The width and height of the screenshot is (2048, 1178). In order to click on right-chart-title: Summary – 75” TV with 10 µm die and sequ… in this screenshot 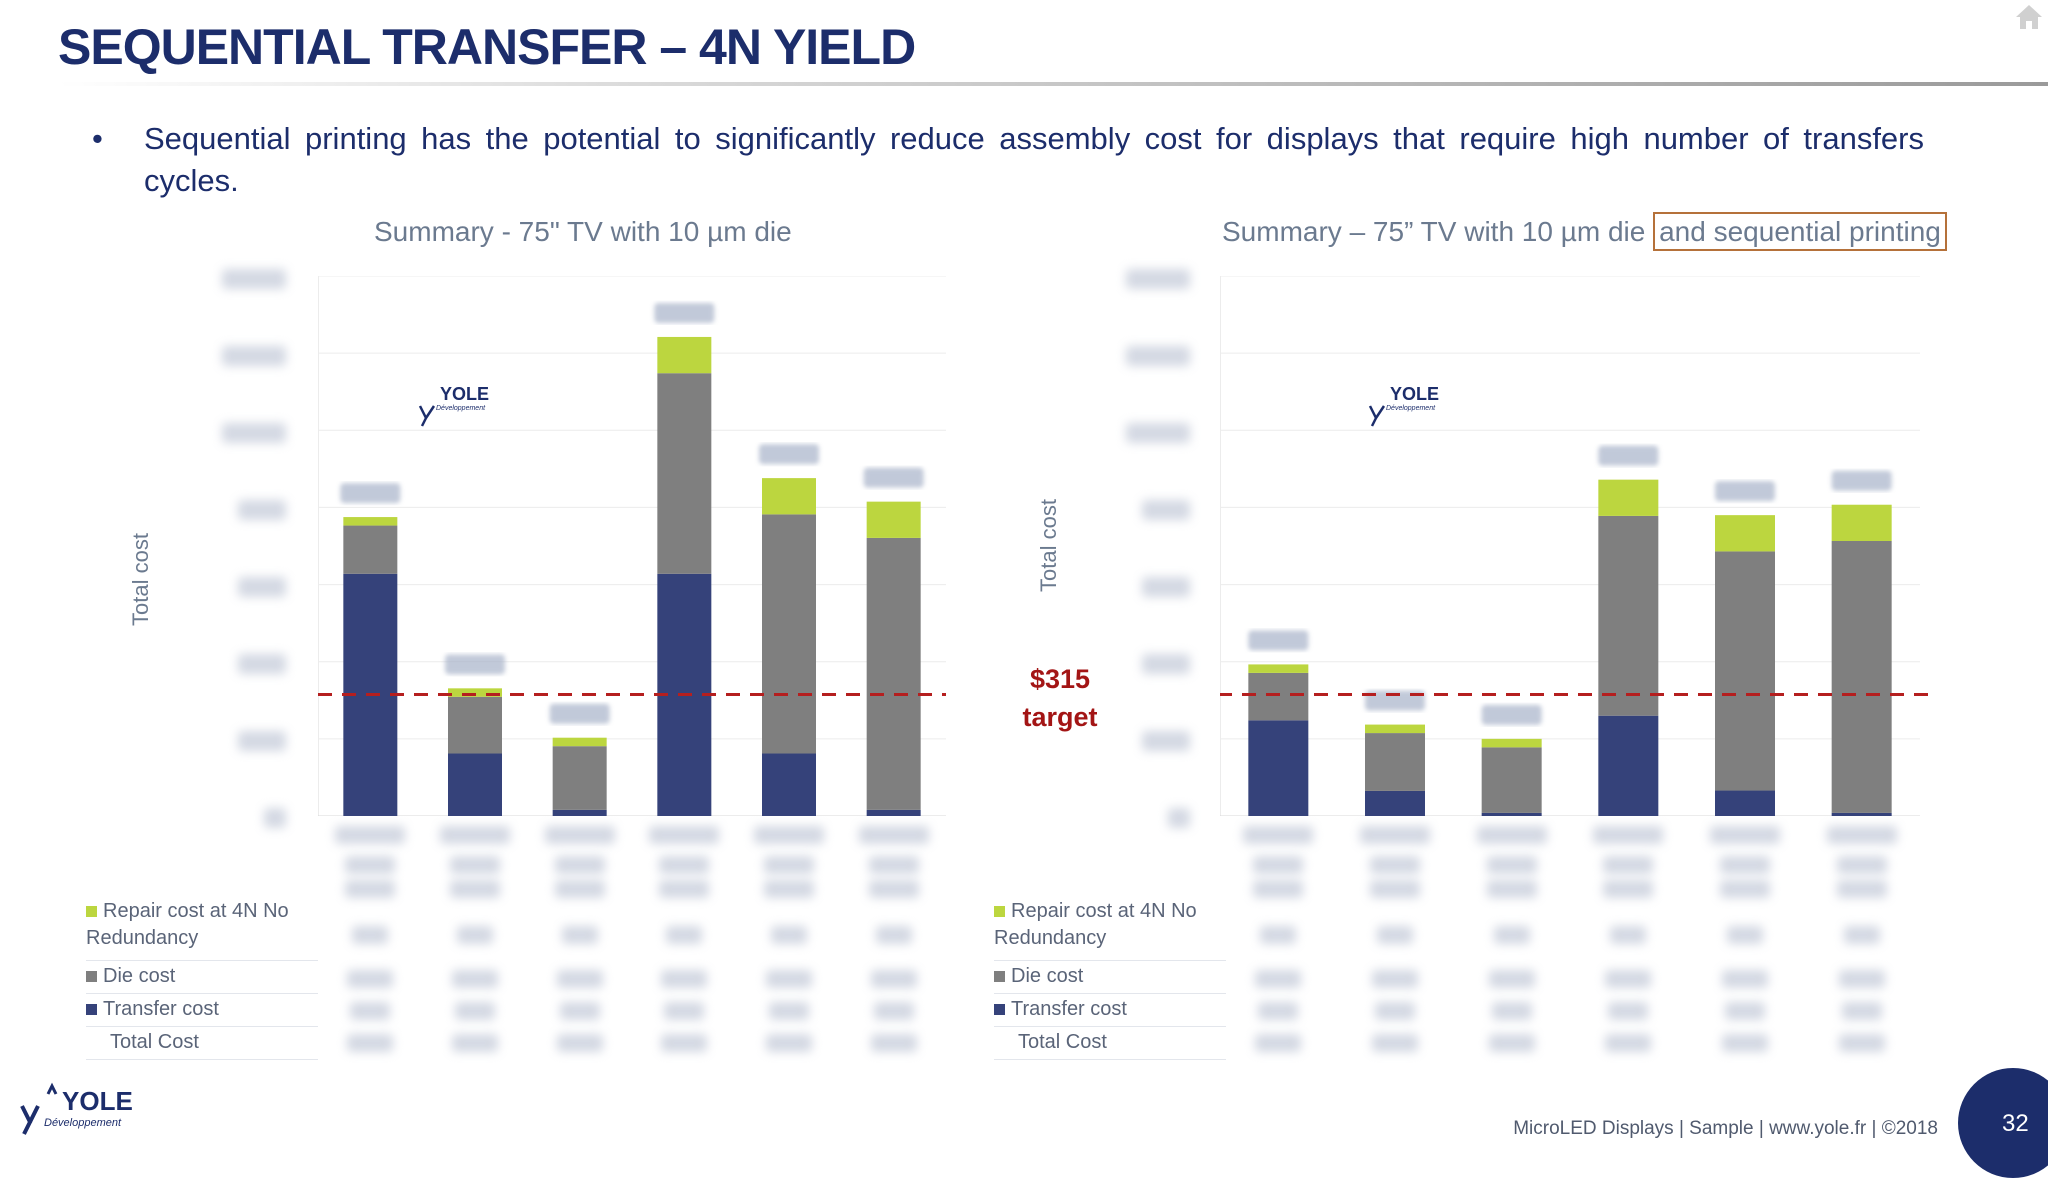, I will do `click(1584, 231)`.